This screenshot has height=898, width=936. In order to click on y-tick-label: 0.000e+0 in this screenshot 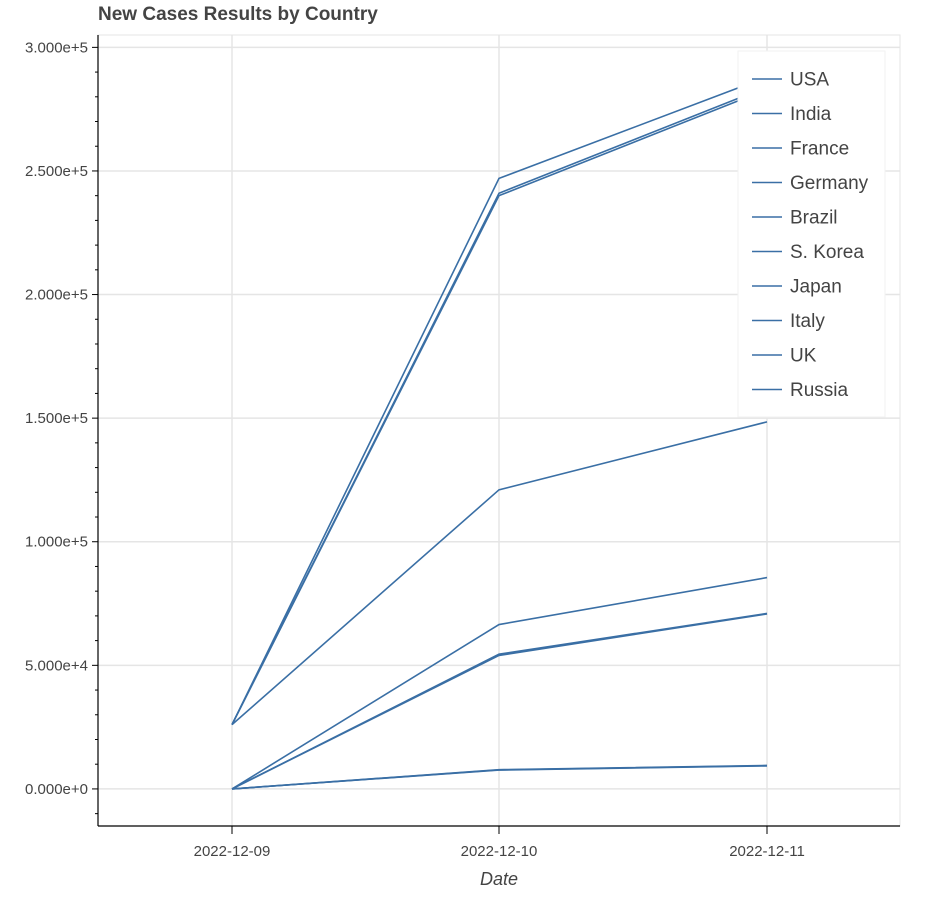, I will do `click(56, 789)`.